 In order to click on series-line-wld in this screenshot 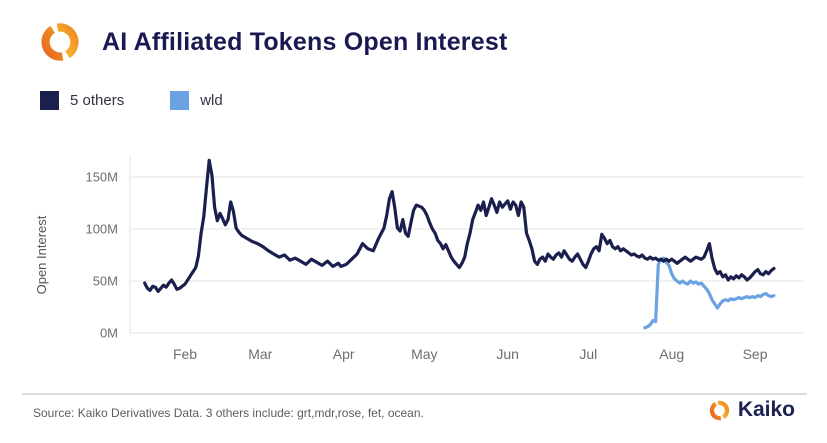, I will do `click(709, 293)`.